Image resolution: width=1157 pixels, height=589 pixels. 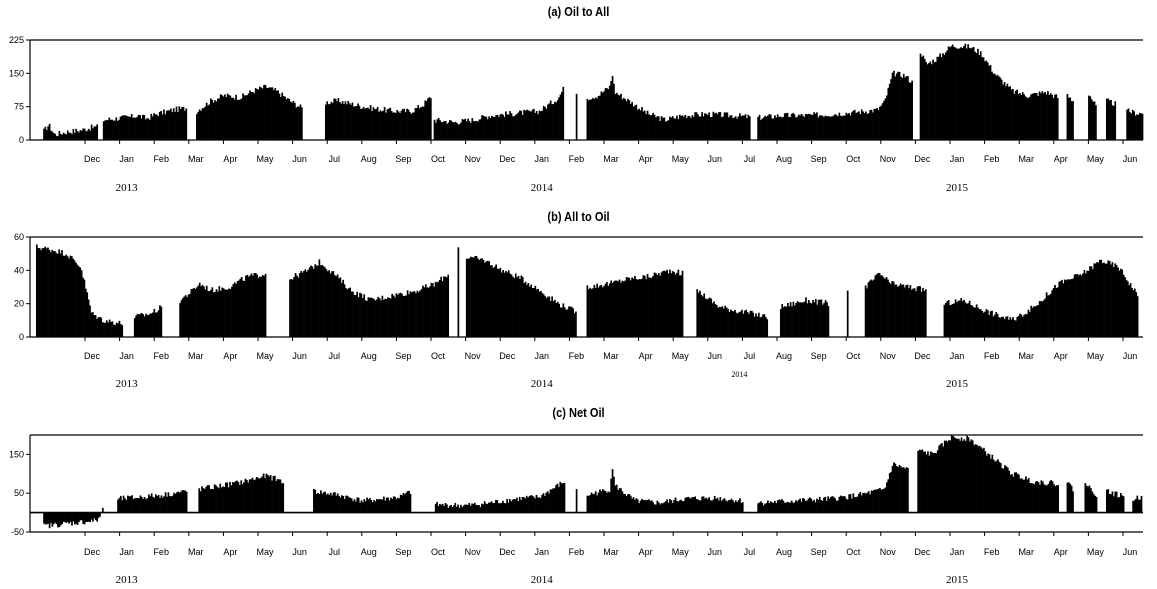 I want to click on x-tick-label: Mar, so click(x=1026, y=552).